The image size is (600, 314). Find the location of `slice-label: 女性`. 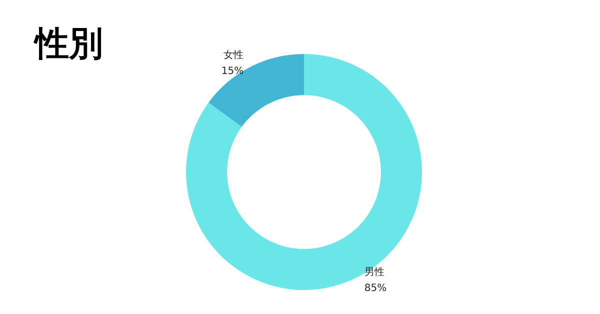

slice-label: 女性 is located at coordinates (234, 54).